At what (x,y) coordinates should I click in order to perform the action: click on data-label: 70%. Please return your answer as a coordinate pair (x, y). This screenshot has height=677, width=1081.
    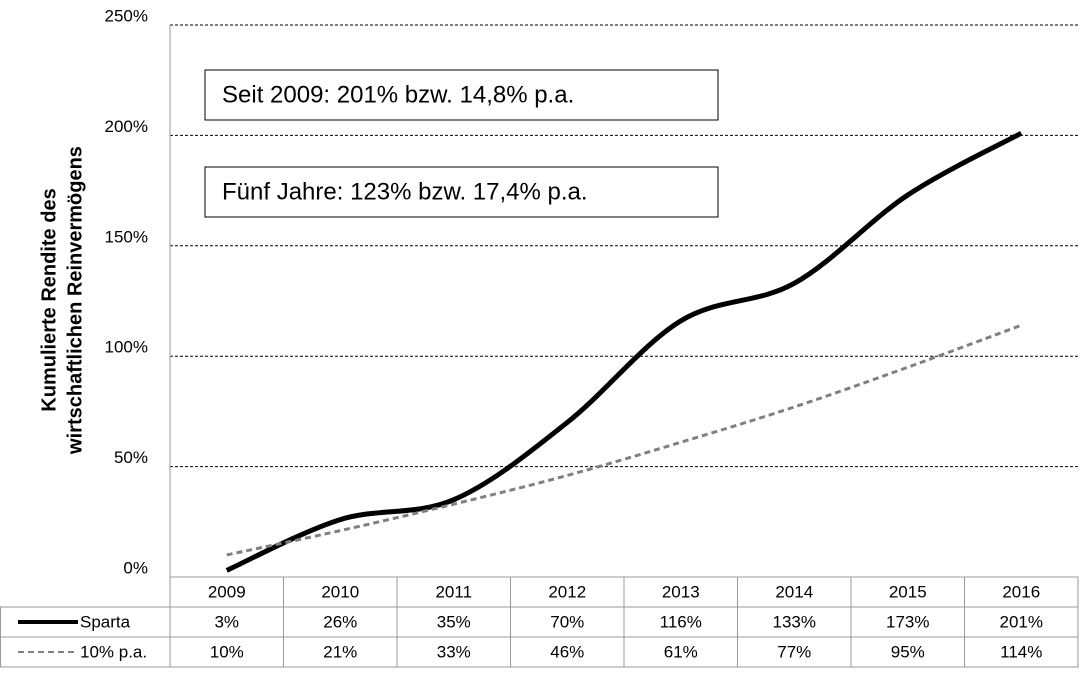
    Looking at the image, I should click on (567, 621).